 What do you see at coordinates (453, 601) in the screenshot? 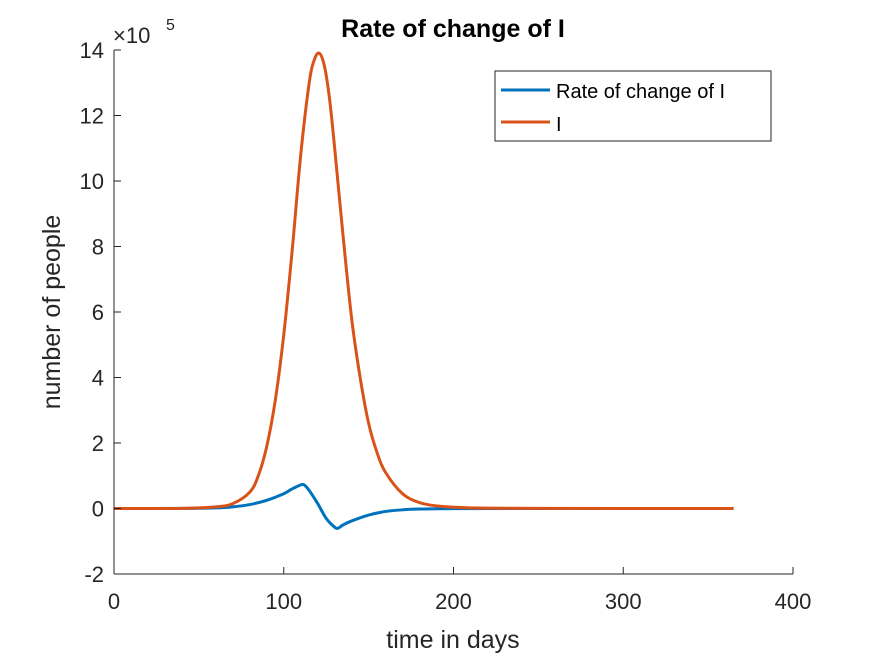
I see `x-tick-label: 200` at bounding box center [453, 601].